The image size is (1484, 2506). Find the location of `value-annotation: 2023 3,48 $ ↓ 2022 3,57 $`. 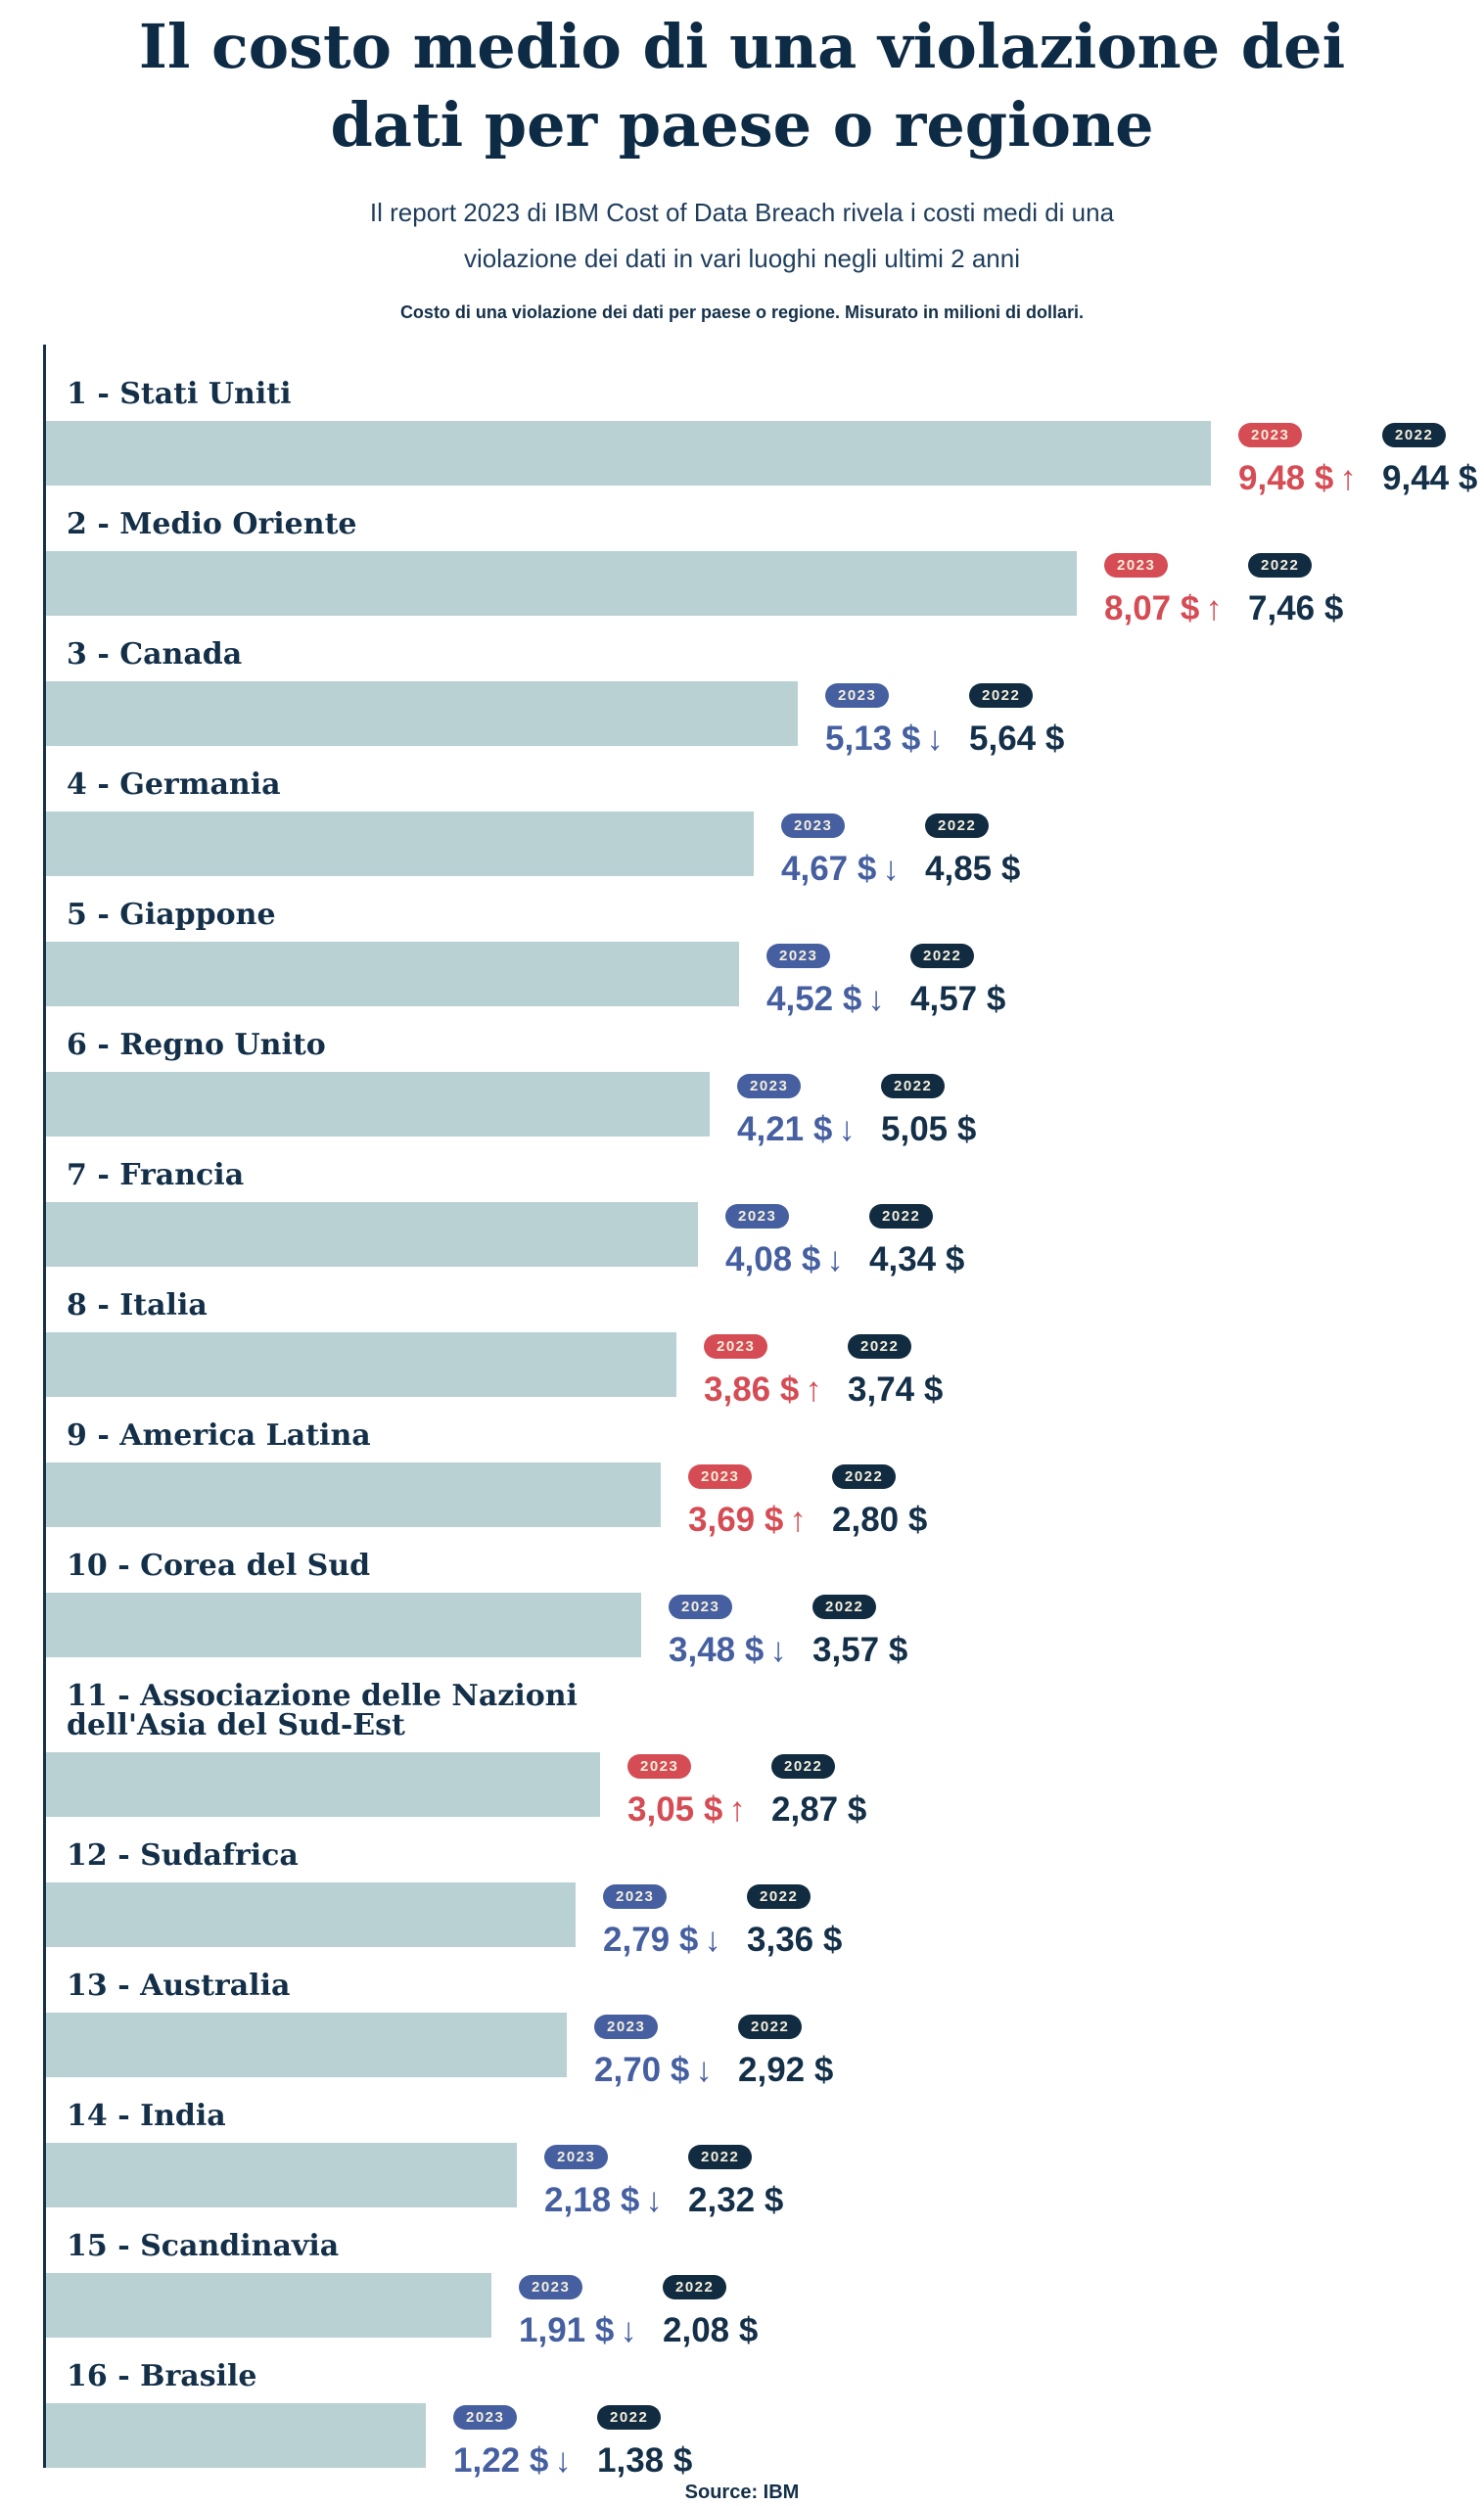

value-annotation: 2023 3,48 $ ↓ 2022 3,57 $ is located at coordinates (788, 1631).